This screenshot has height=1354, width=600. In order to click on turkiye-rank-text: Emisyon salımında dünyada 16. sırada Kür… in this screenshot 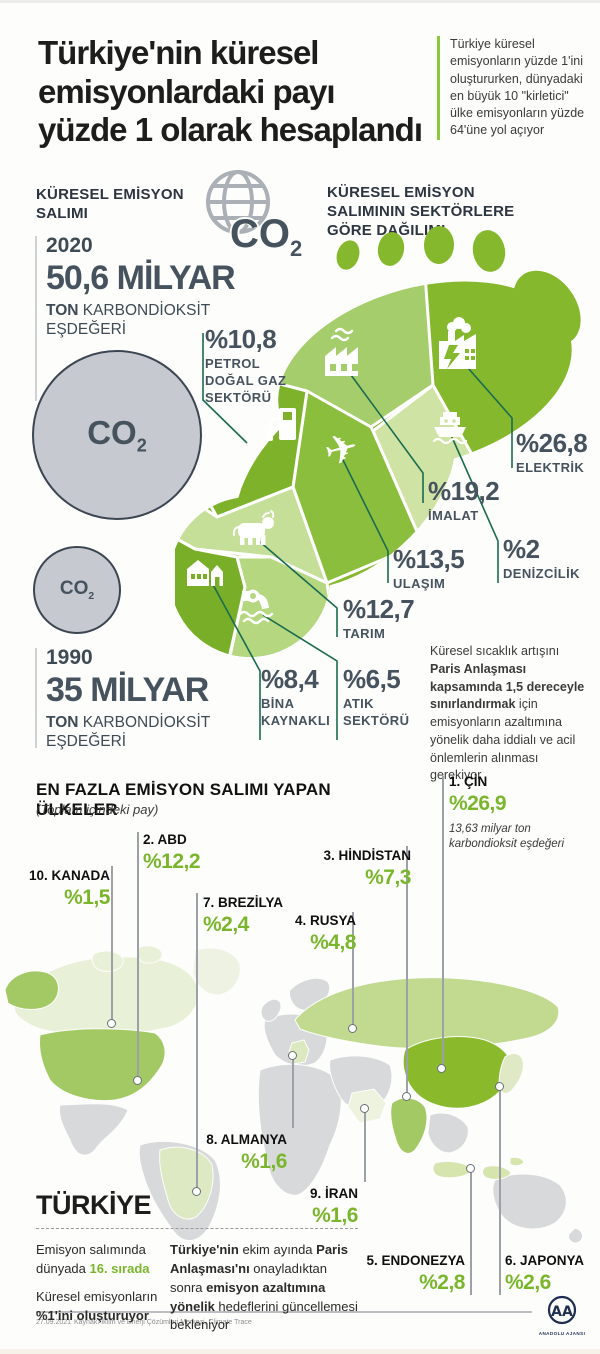, I will do `click(98, 1283)`.